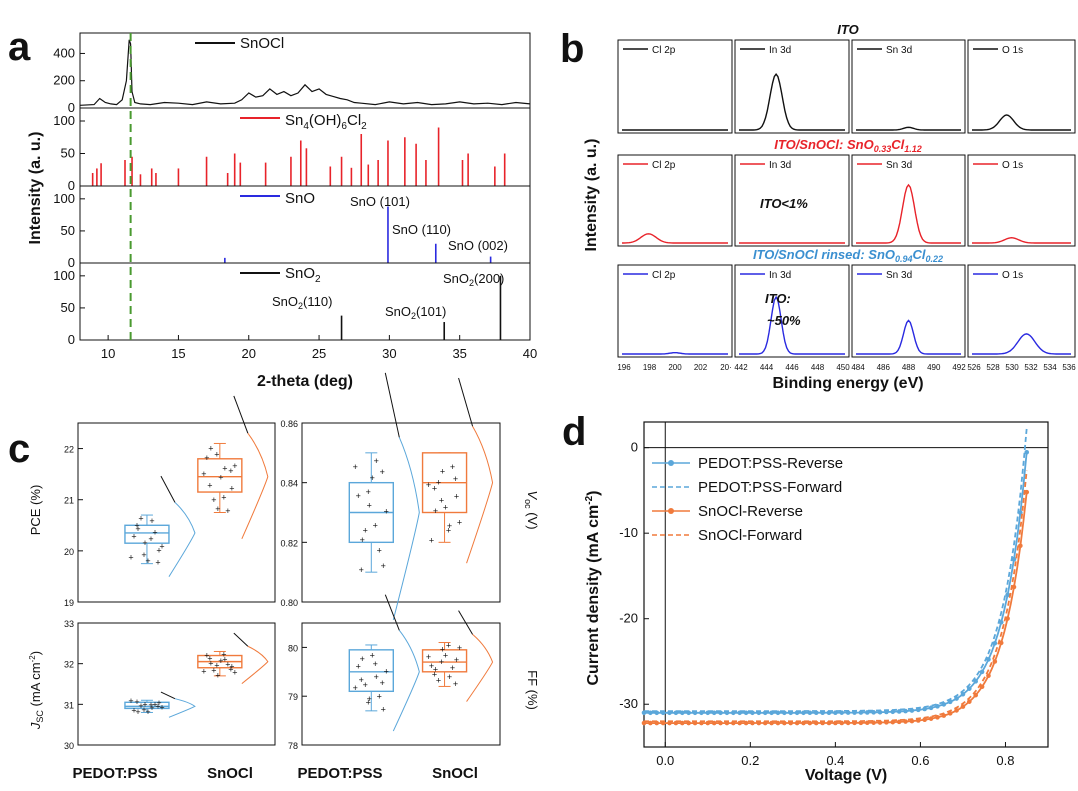 This screenshot has height=791, width=1078. Describe the element at coordinates (572, 49) in the screenshot. I see `panel-b-letter: b` at that location.